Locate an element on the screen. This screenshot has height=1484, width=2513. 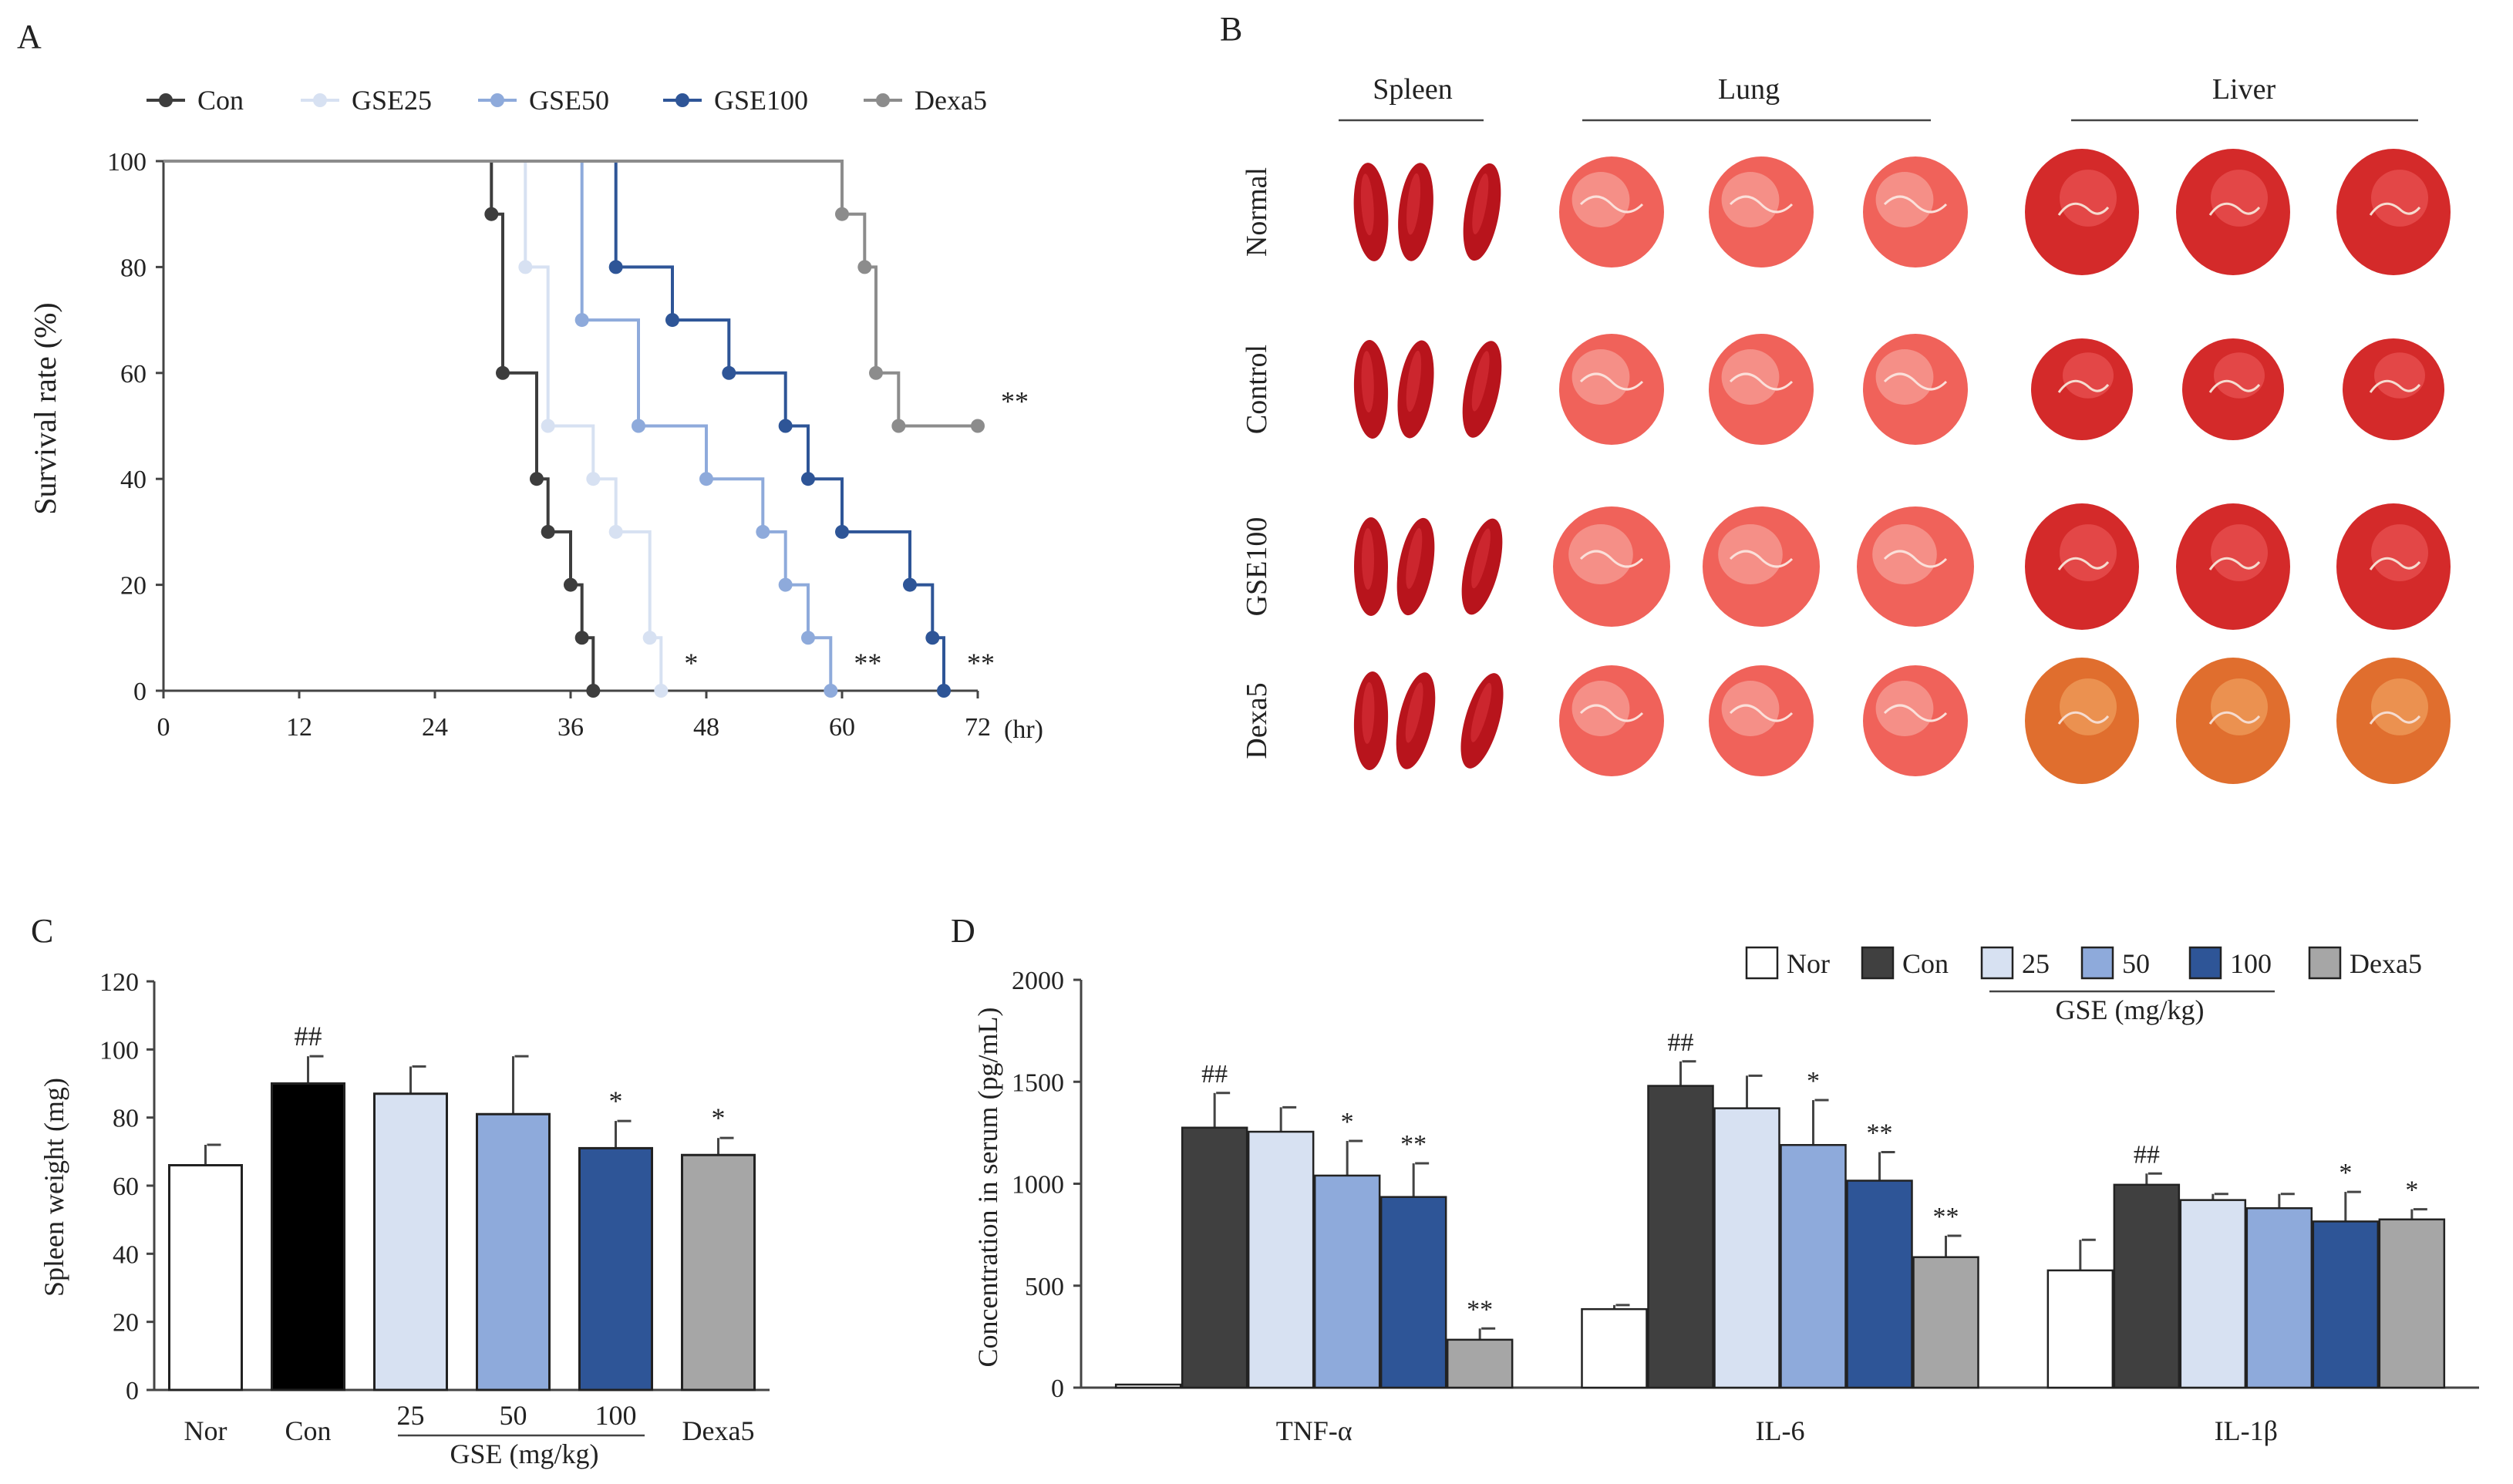
cytokine-y-axis-label: Concentration in serum (pg/mL) is located at coordinates (987, 1188).